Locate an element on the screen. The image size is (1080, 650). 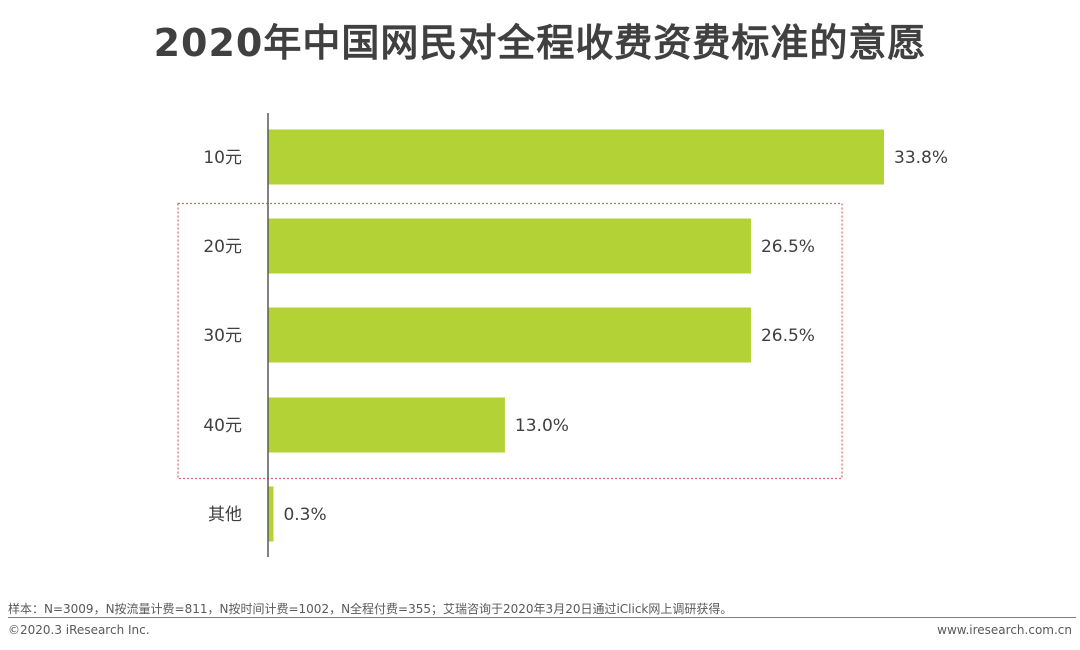
category-label: 20元 is located at coordinates (222, 247).